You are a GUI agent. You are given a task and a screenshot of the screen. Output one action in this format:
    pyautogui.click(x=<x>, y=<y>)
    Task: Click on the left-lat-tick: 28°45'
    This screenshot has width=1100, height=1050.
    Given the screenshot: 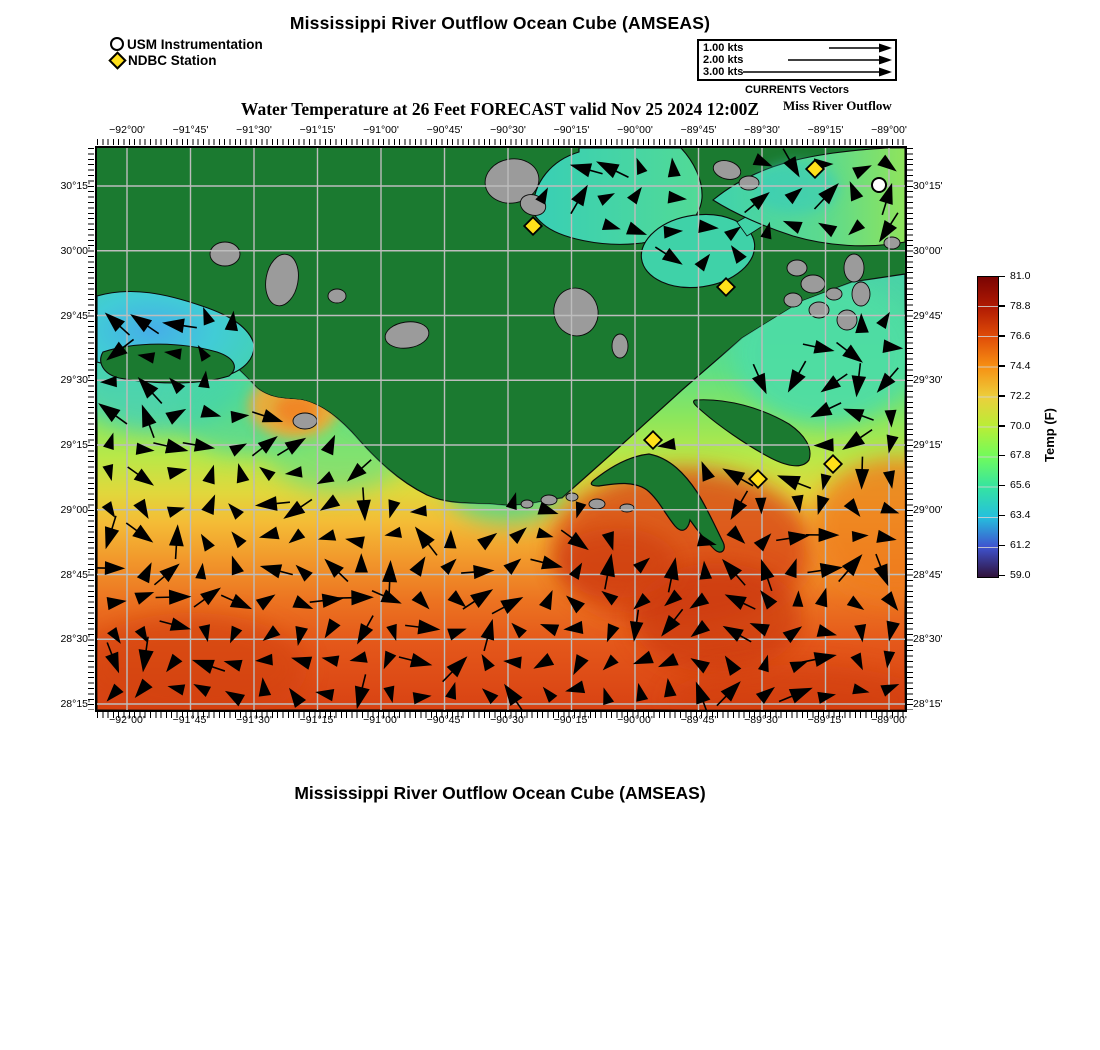 What is the action you would take?
    pyautogui.click(x=75, y=574)
    